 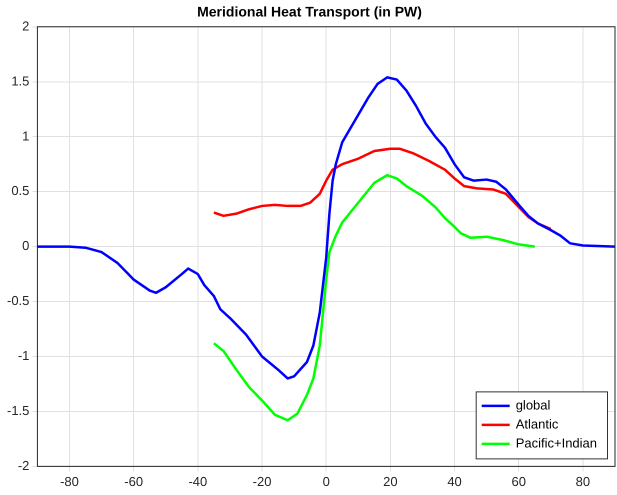 I want to click on y-tick-label: -2, so click(x=24, y=465).